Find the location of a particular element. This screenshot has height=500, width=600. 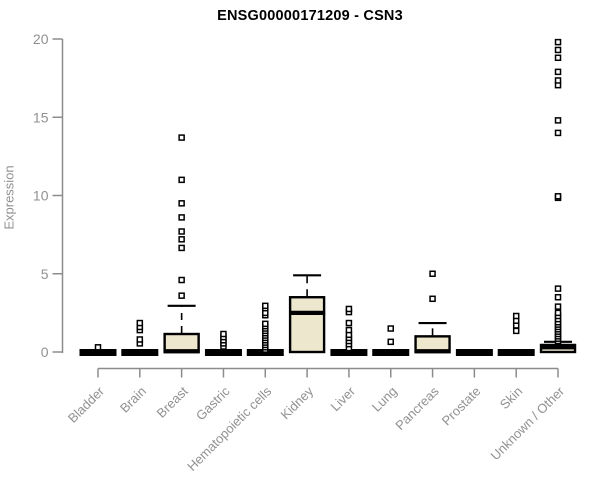

box-lung is located at coordinates (391, 352).